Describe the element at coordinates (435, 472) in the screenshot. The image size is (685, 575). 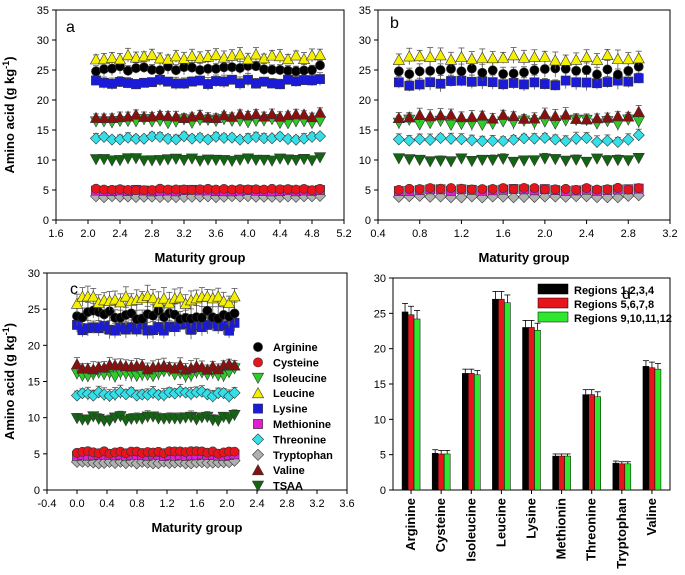
I see `bar-cysteine` at that location.